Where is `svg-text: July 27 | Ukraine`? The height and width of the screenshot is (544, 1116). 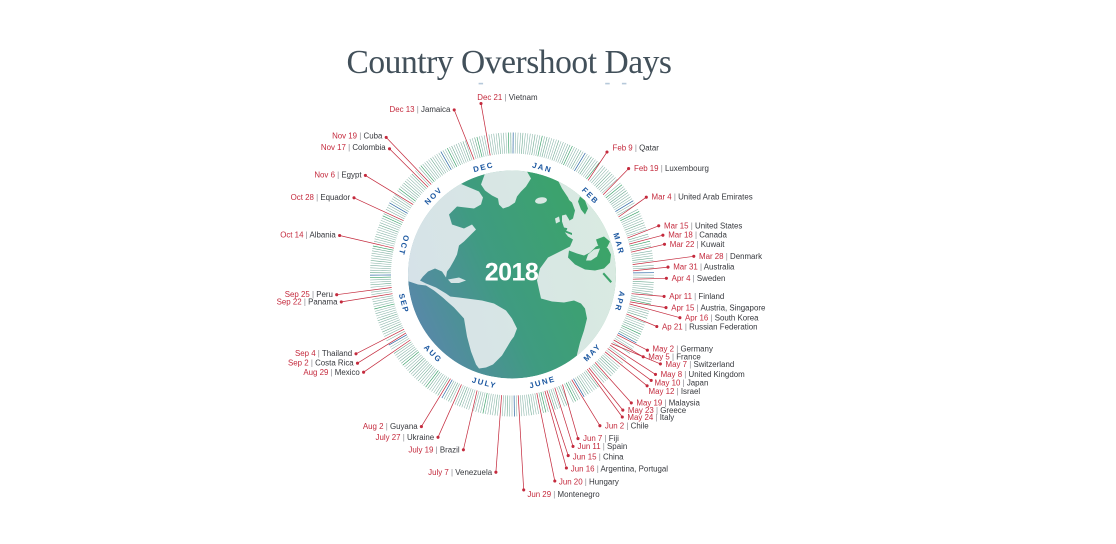 svg-text: July 27 | Ukraine is located at coordinates (405, 437).